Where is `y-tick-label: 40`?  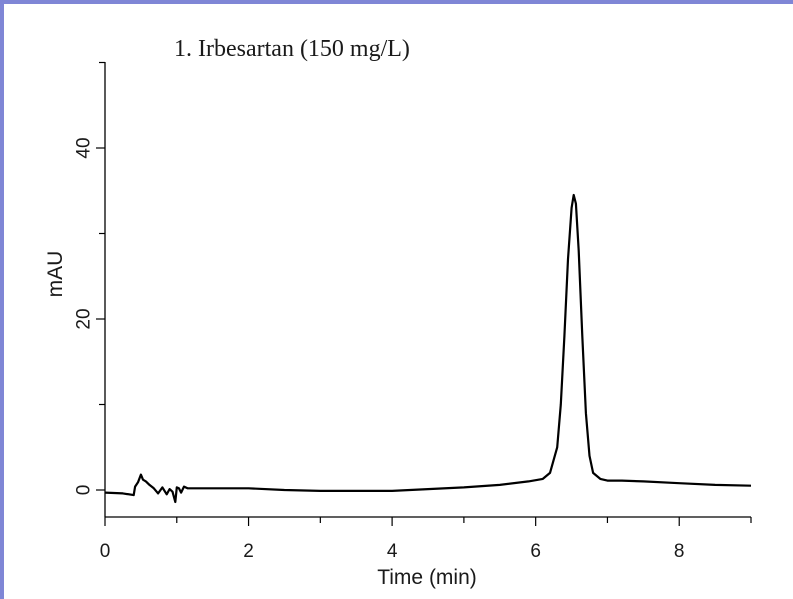
y-tick-label: 40 is located at coordinates (84, 147).